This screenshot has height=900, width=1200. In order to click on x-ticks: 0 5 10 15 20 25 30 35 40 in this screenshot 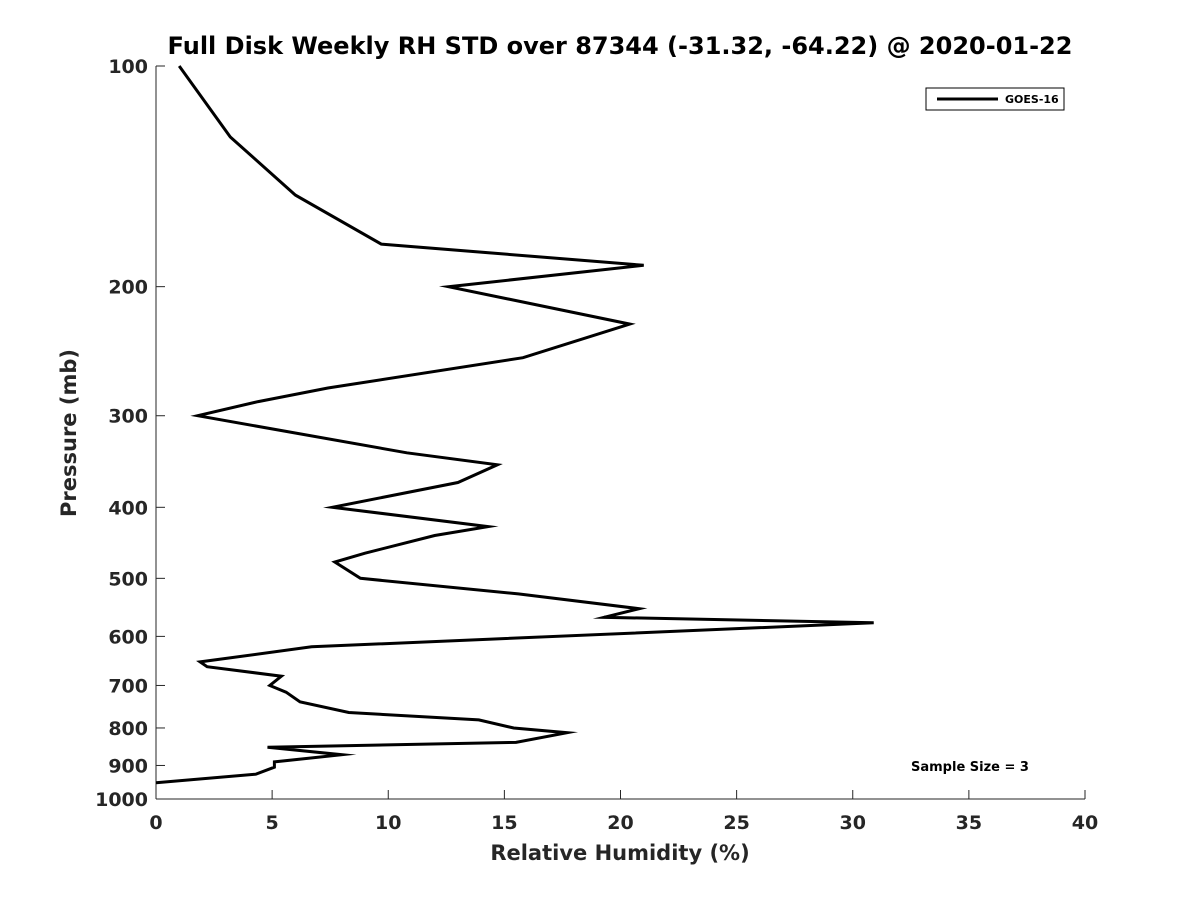, I will do `click(623, 812)`.